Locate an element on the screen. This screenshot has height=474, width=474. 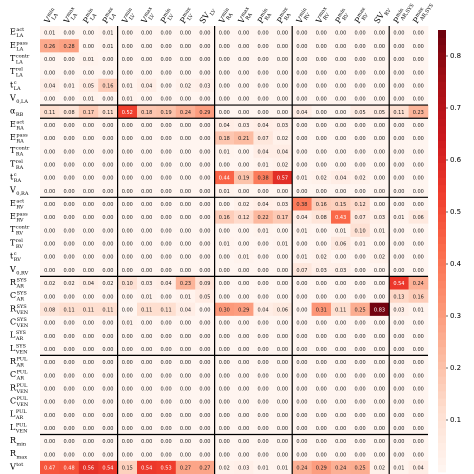
axis-label: R is located at coordinates (13, 282).